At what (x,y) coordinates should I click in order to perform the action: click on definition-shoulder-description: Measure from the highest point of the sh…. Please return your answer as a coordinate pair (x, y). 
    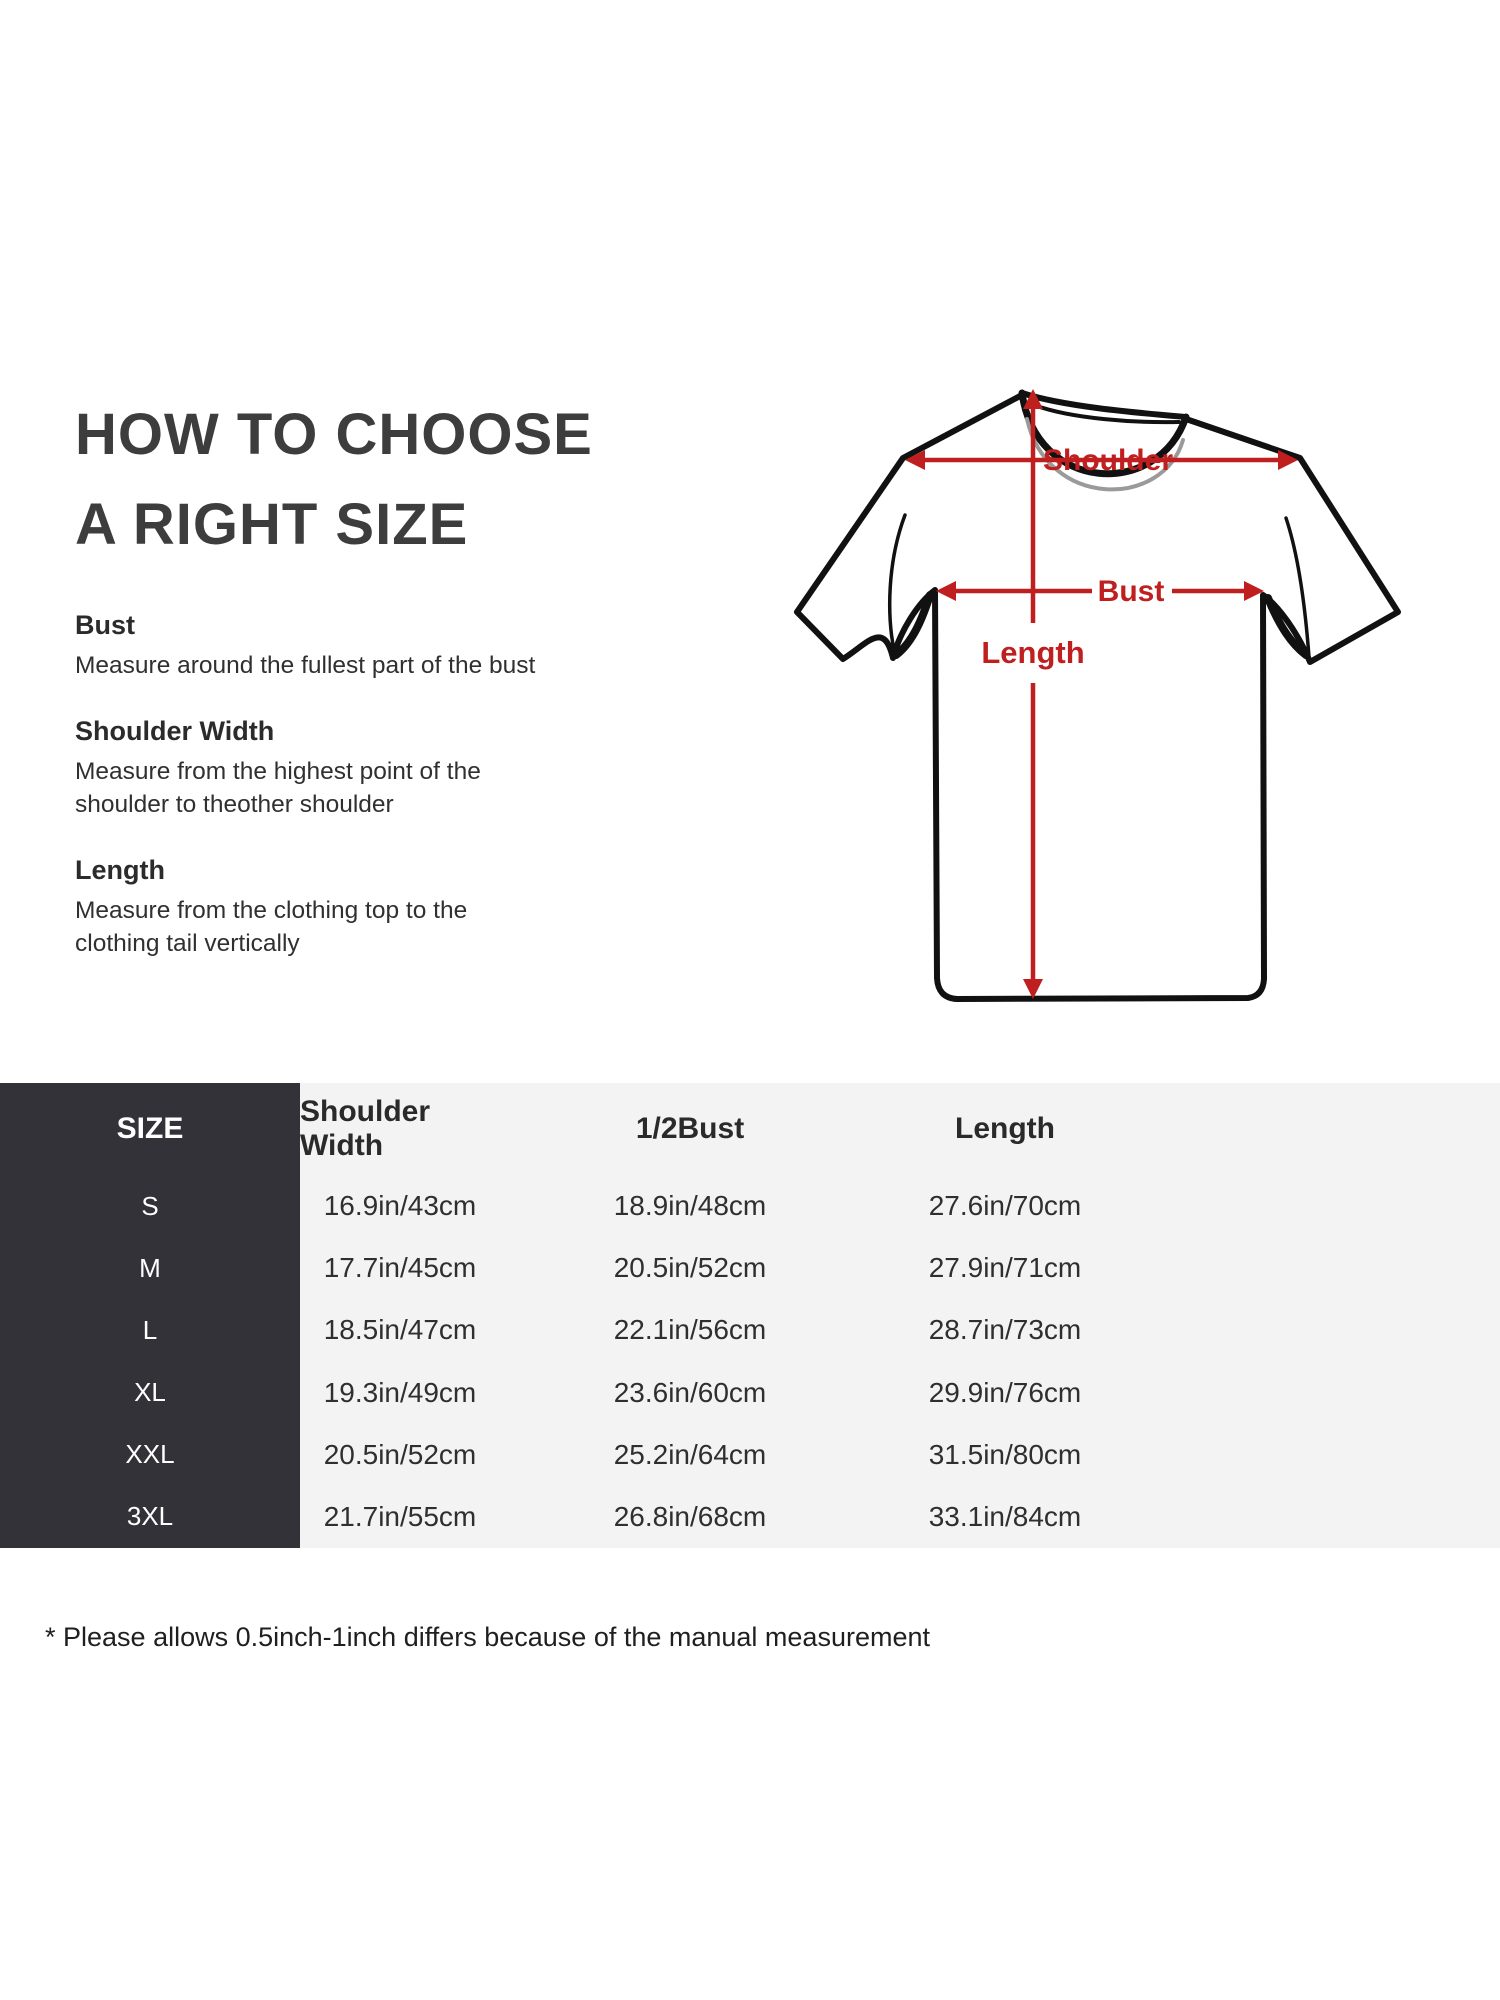
    Looking at the image, I should click on (278, 788).